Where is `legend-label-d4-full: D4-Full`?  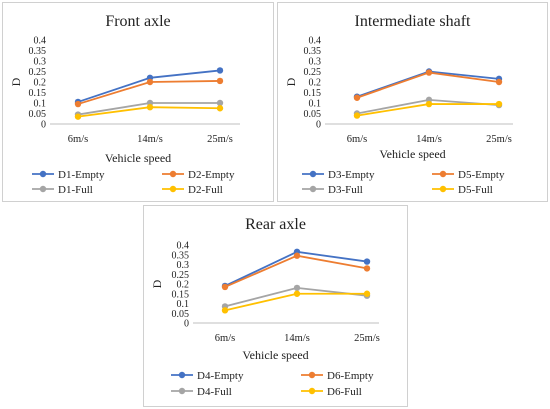 legend-label-d4-full: D4-Full is located at coordinates (214, 392).